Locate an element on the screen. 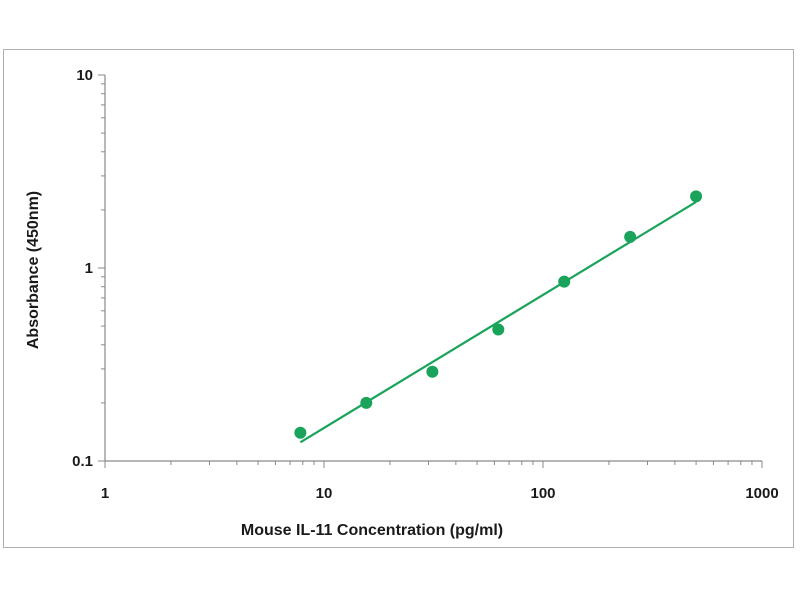 The height and width of the screenshot is (600, 800). x-tick-label: 100 is located at coordinates (542, 493).